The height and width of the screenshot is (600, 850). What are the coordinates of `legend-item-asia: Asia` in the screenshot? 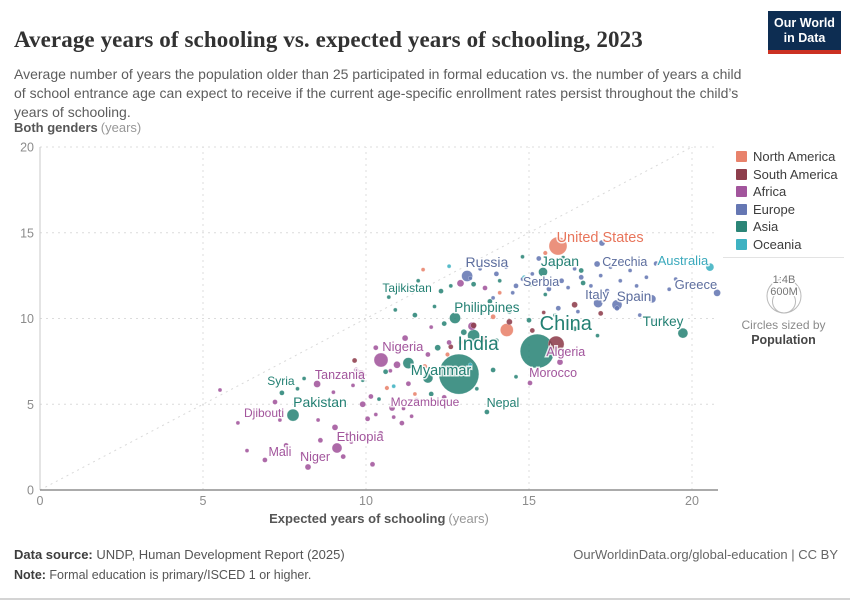 It's located at (787, 227).